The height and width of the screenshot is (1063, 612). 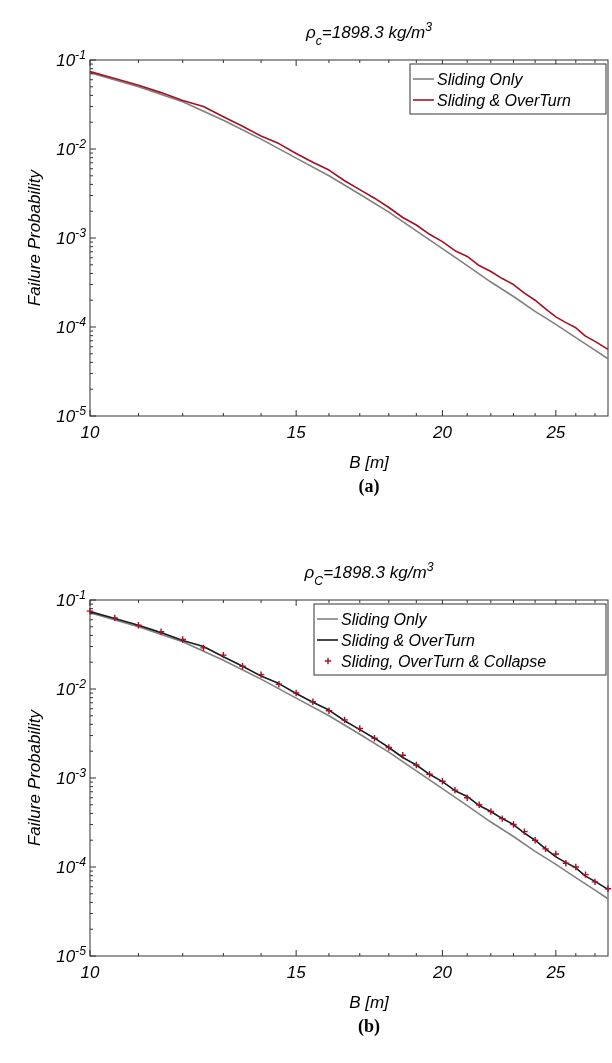 I want to click on text: (a), so click(x=369, y=486).